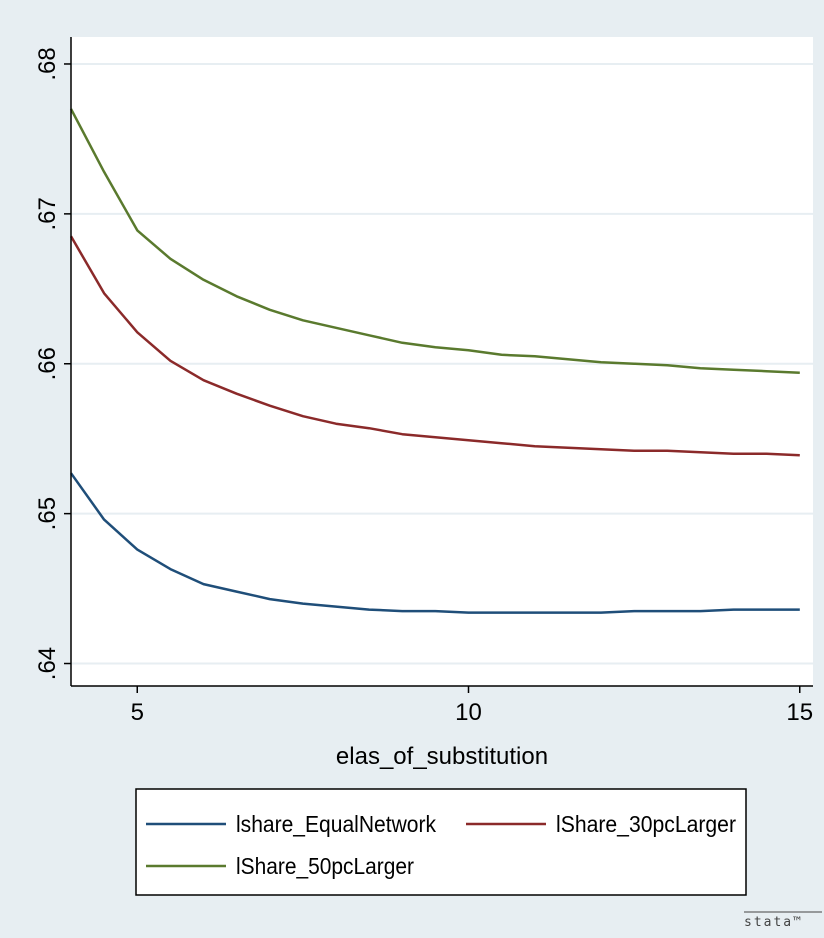 This screenshot has width=824, height=938. What do you see at coordinates (325, 866) in the screenshot?
I see `legend-label-50pclarger: lShare_50pcLarger` at bounding box center [325, 866].